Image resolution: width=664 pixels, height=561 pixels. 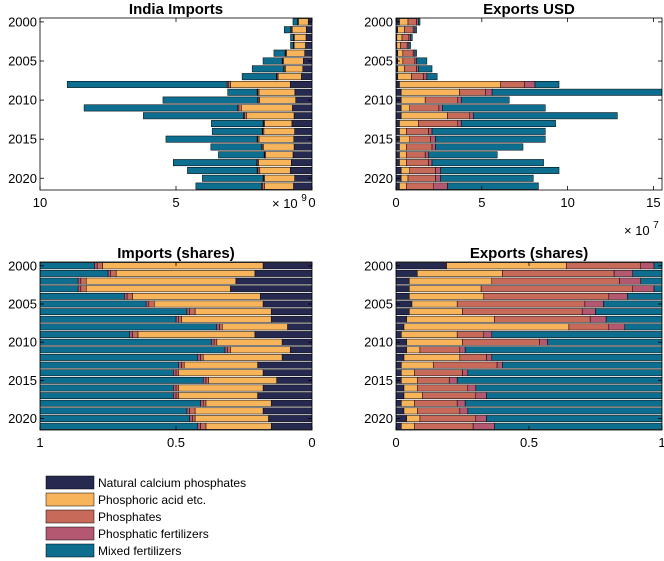 I want to click on bar-segment-natural-2006, so click(x=307, y=69).